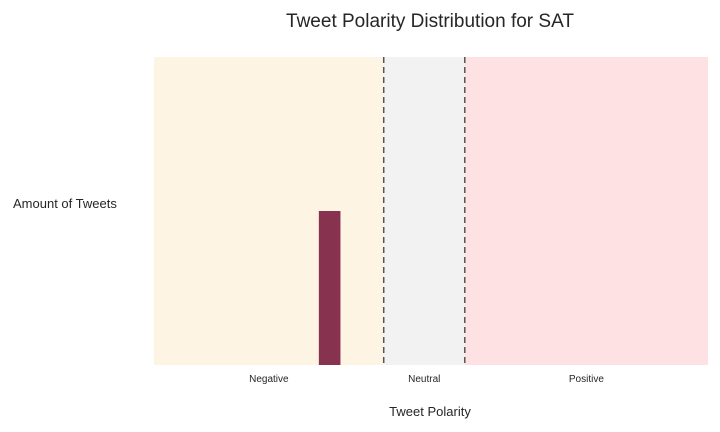 The width and height of the screenshot is (720, 432). Describe the element at coordinates (430, 411) in the screenshot. I see `x-axis-label: Tweet Polarity` at that location.